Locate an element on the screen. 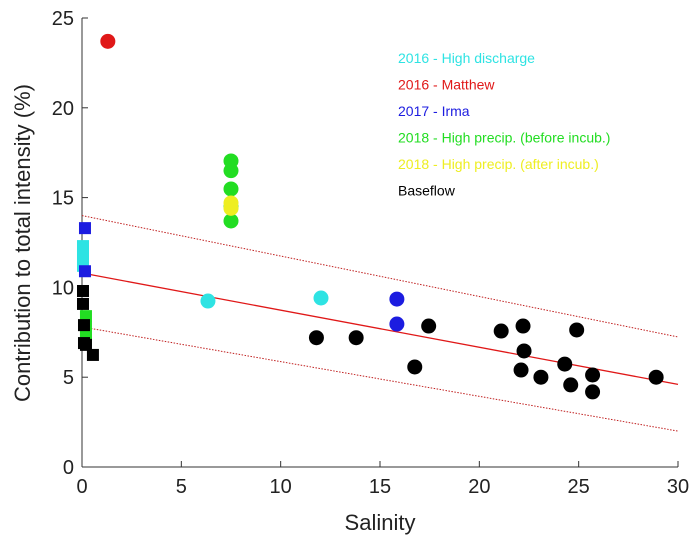 This screenshot has height=538, width=694. legend-entry: Baseflow is located at coordinates (427, 191).